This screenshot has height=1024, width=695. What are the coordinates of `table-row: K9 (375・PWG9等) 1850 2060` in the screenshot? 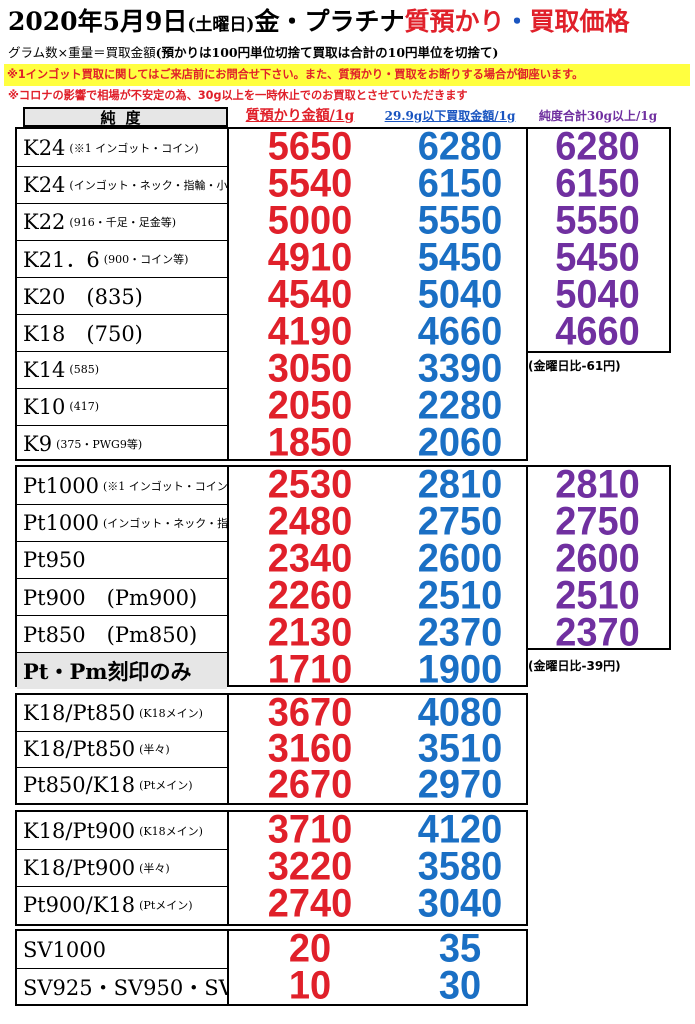 It's located at (271, 443).